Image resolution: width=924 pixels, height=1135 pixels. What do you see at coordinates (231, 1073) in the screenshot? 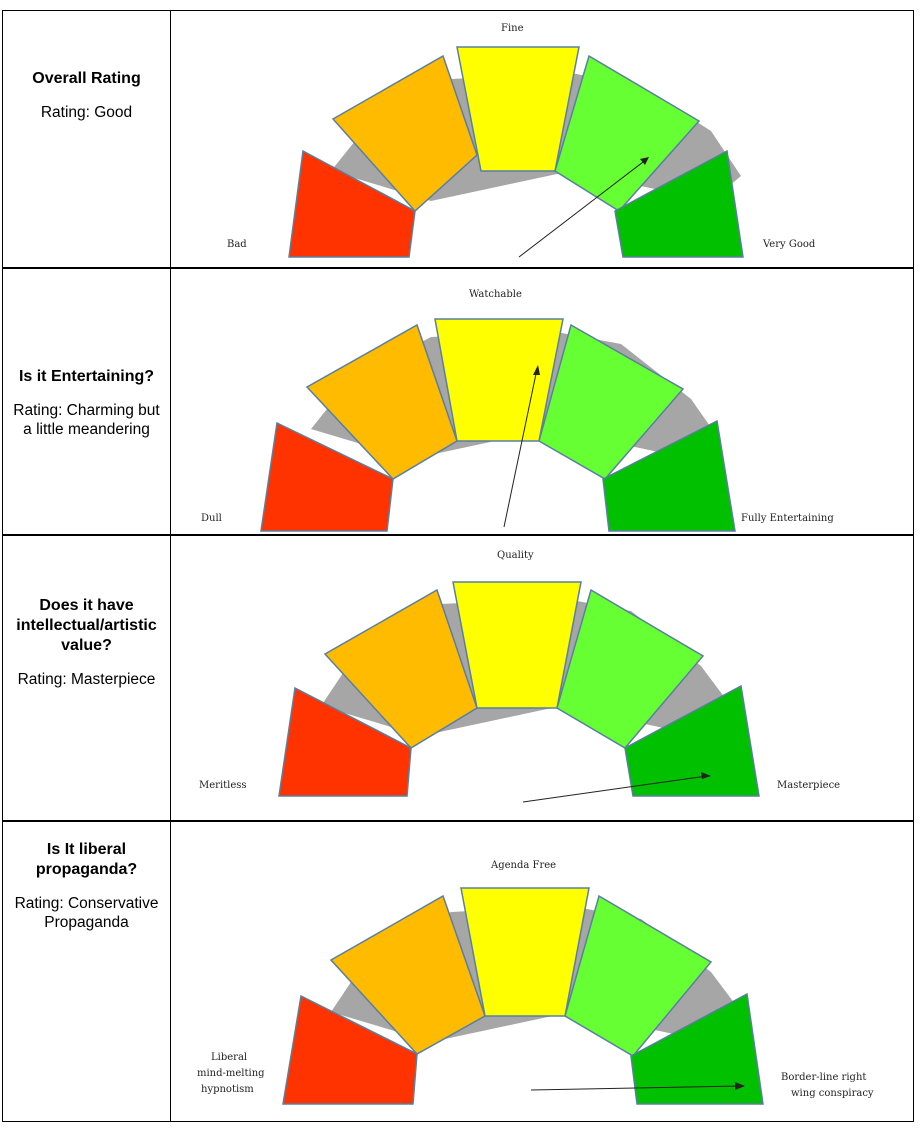
I see `label-left-line-2: mind-melting` at bounding box center [231, 1073].